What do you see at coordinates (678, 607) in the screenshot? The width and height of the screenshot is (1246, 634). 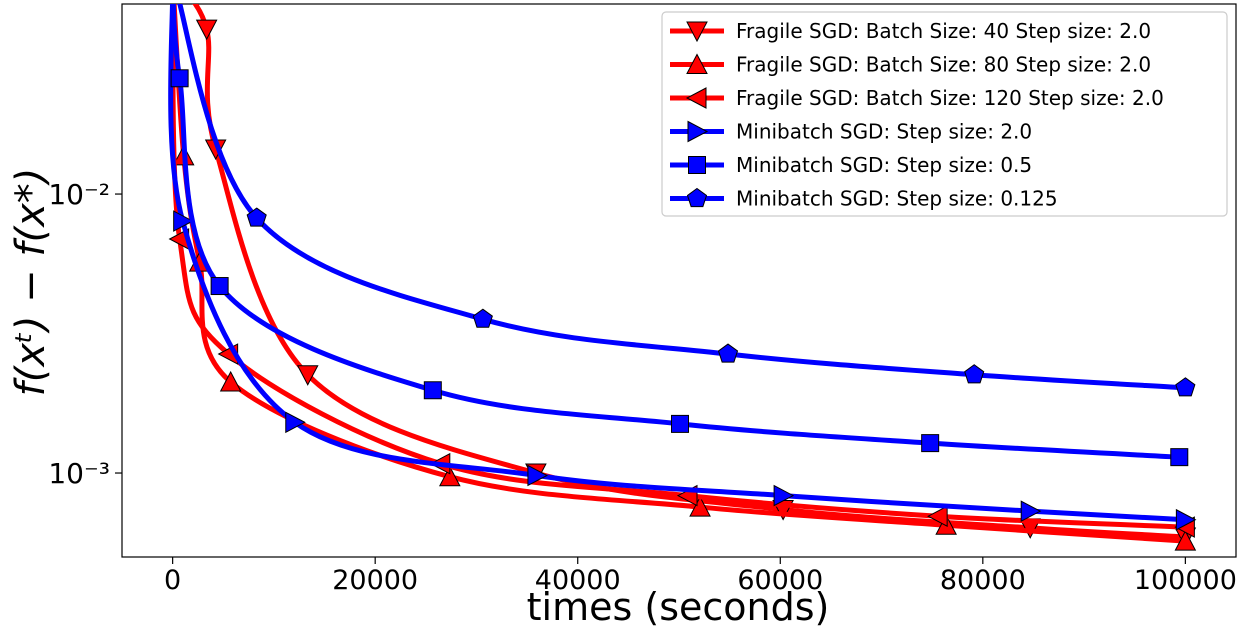 I see `x-axis-label: times (seconds)` at bounding box center [678, 607].